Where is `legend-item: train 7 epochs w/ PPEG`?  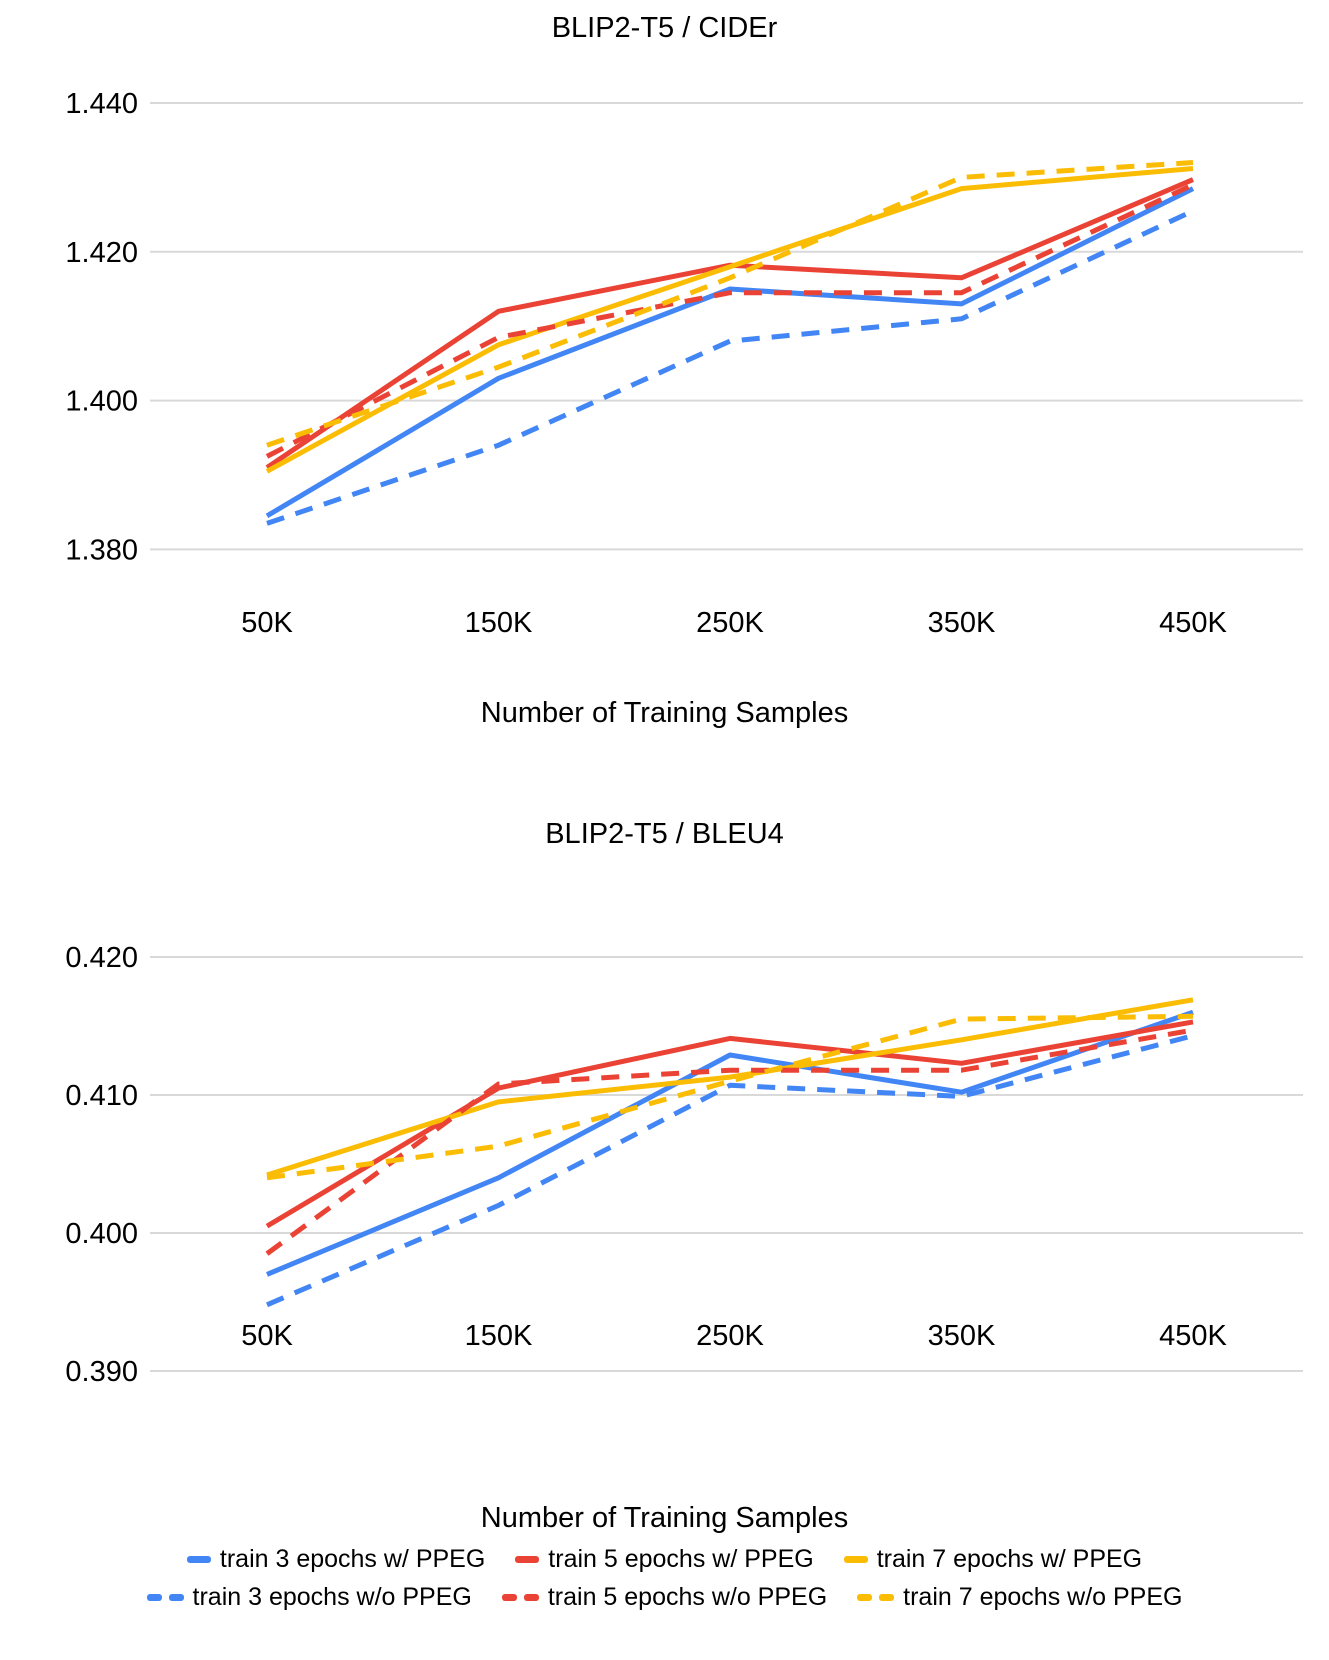
legend-item: train 7 epochs w/ PPEG is located at coordinates (993, 1559).